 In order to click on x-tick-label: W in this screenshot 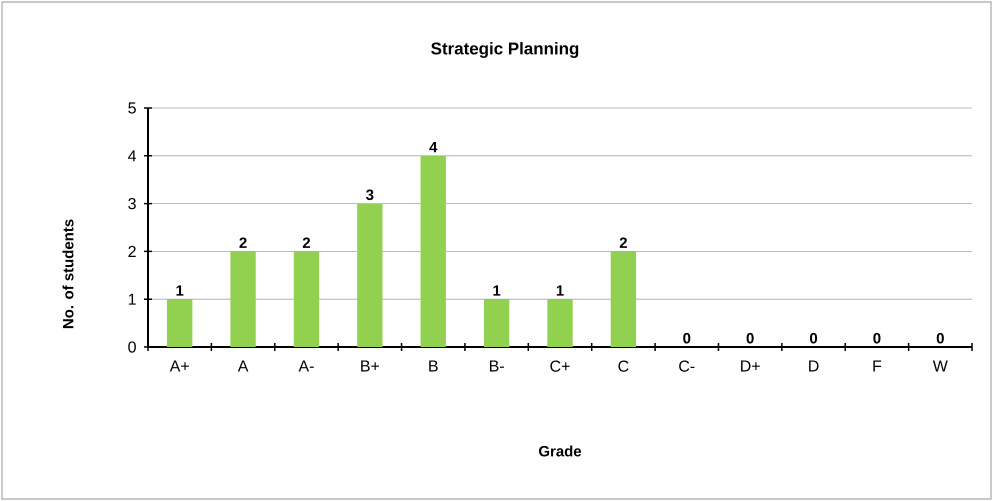, I will do `click(940, 366)`.